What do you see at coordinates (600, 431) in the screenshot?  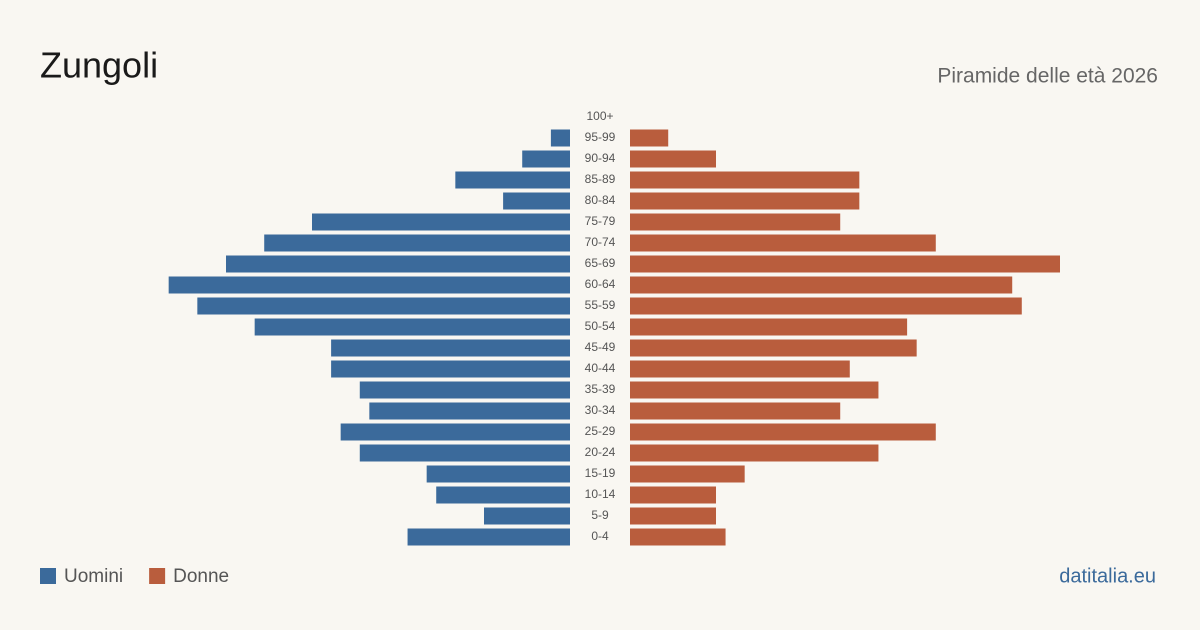 I see `age-label: 25-29` at bounding box center [600, 431].